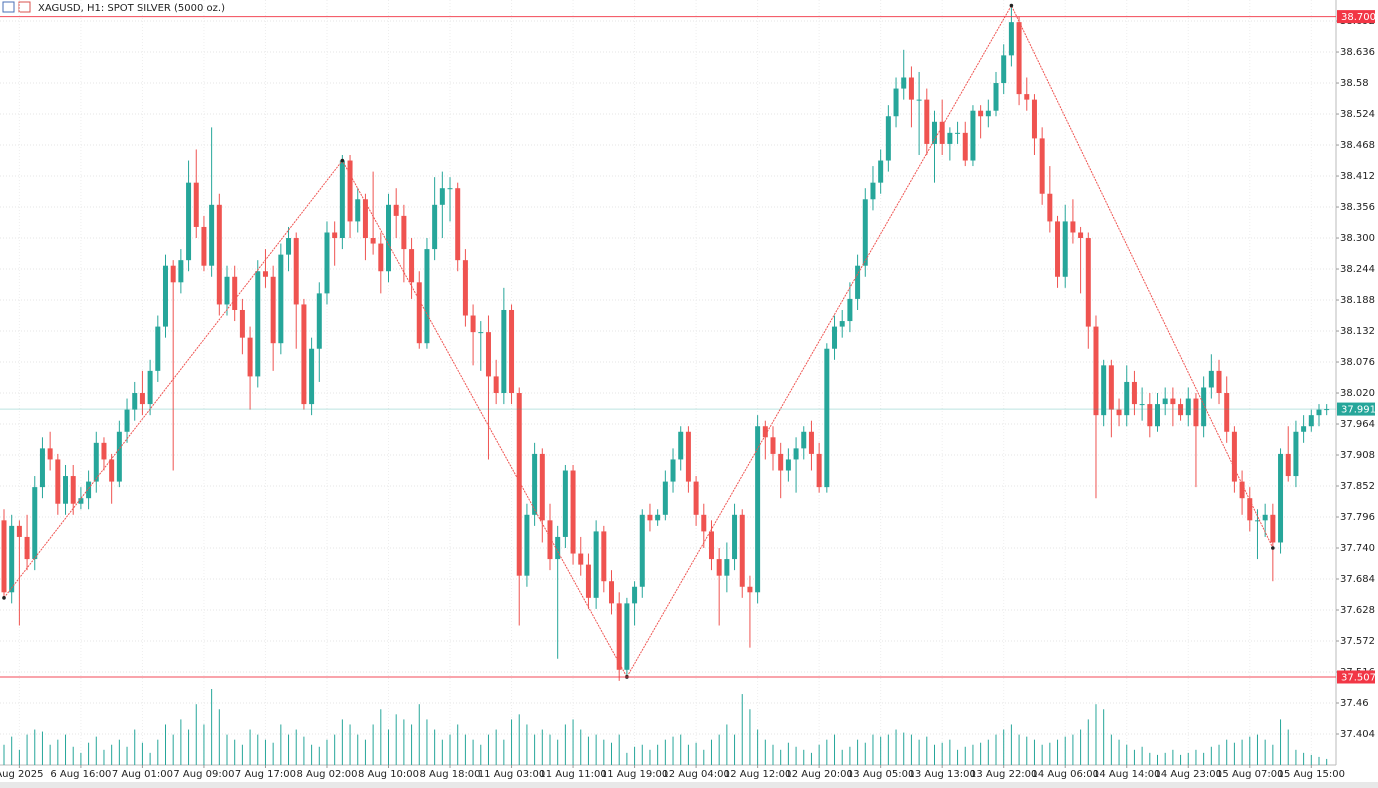 This screenshot has height=788, width=1378. Describe the element at coordinates (1188, 774) in the screenshot. I see `x-tick-label: 14 Aug 23:00` at that location.